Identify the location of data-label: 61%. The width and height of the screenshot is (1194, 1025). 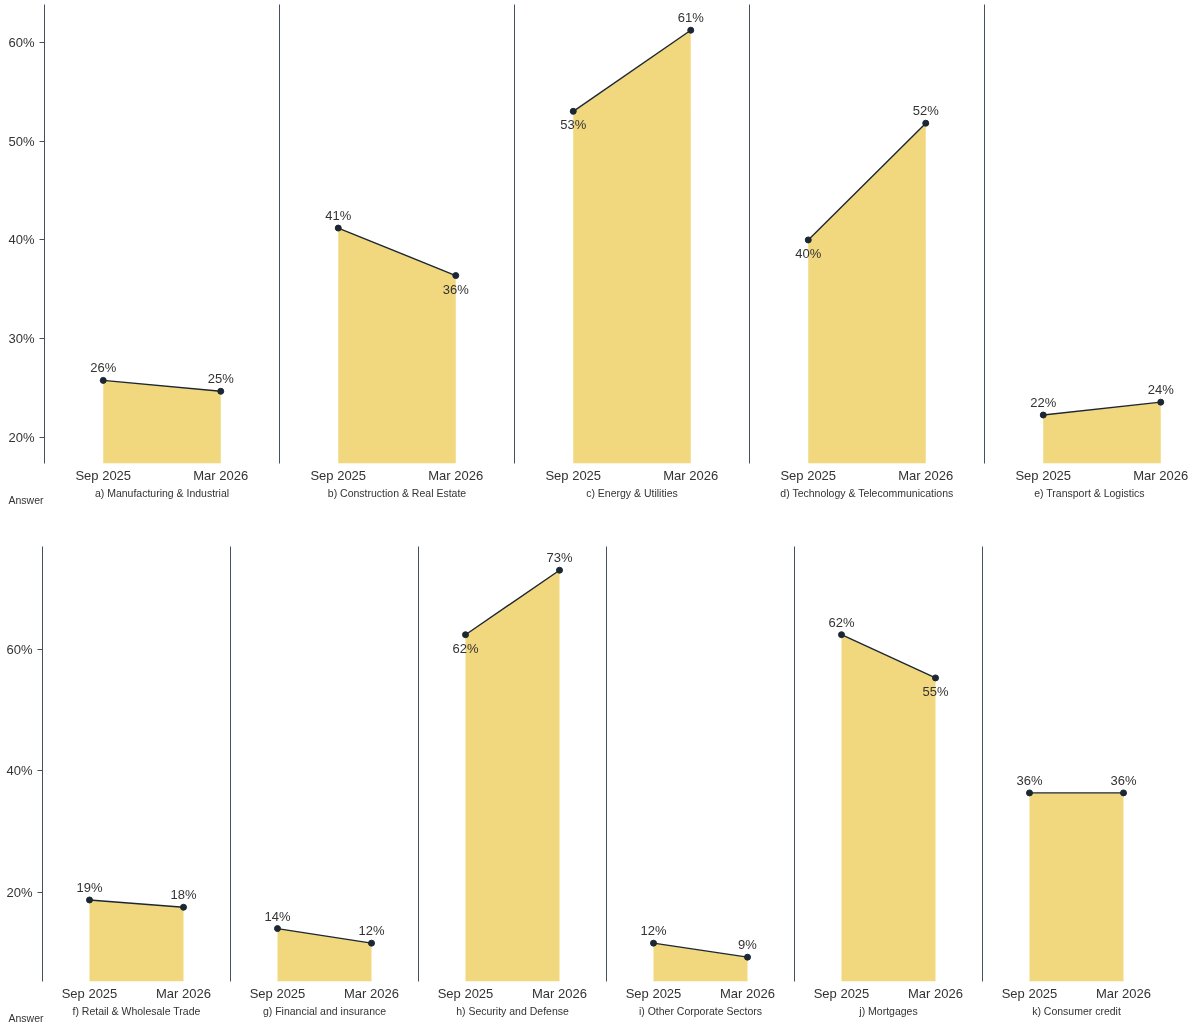
(691, 18).